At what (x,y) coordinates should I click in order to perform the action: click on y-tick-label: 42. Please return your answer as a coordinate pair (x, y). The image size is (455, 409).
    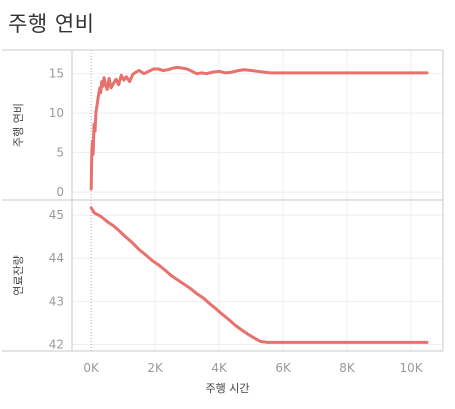
    Looking at the image, I should click on (56, 345).